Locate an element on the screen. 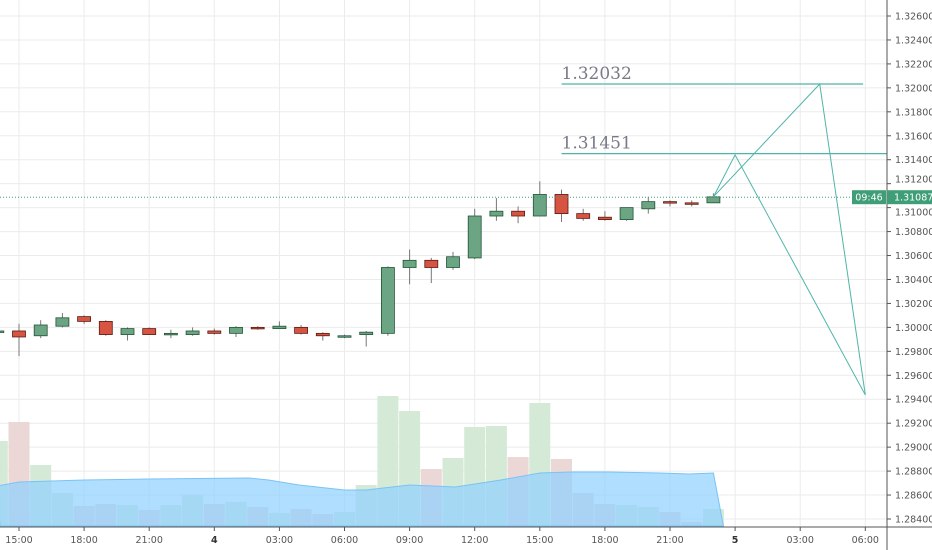 This screenshot has width=932, height=550. current-price-badge is located at coordinates (909, 197).